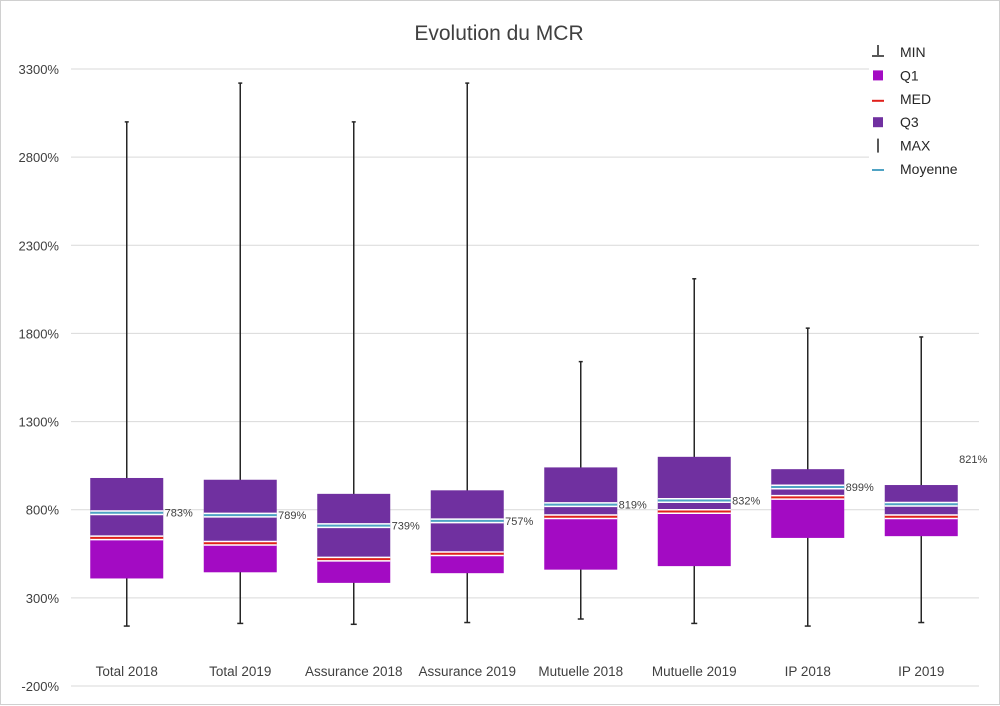 Image resolution: width=1000 pixels, height=706 pixels. Describe the element at coordinates (808, 671) in the screenshot. I see `x-category-label: IP 2018` at that location.